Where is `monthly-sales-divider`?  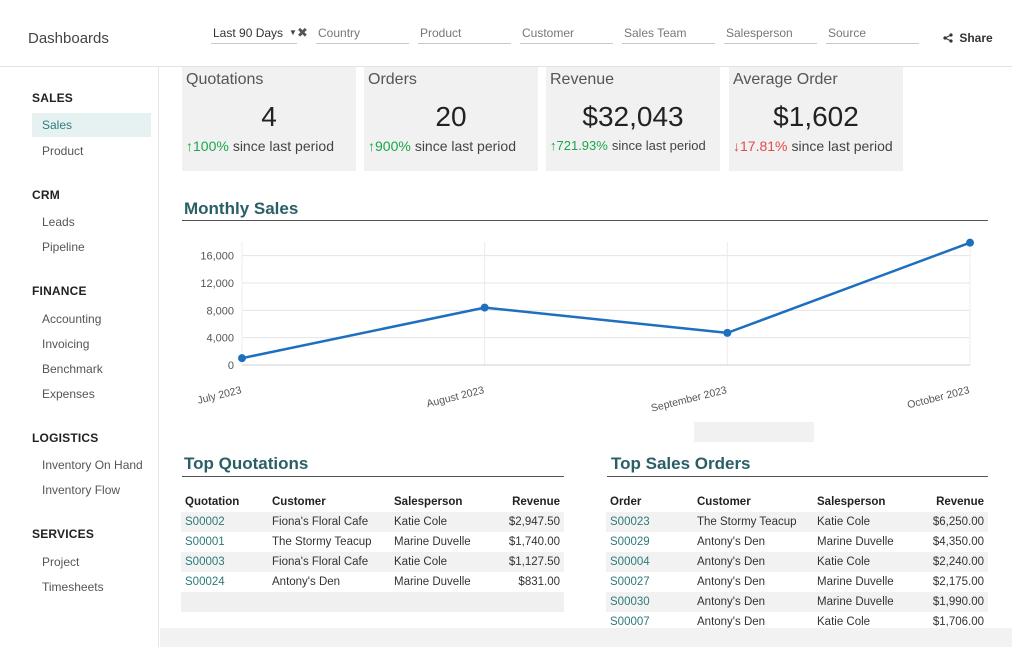
monthly-sales-divider is located at coordinates (585, 220).